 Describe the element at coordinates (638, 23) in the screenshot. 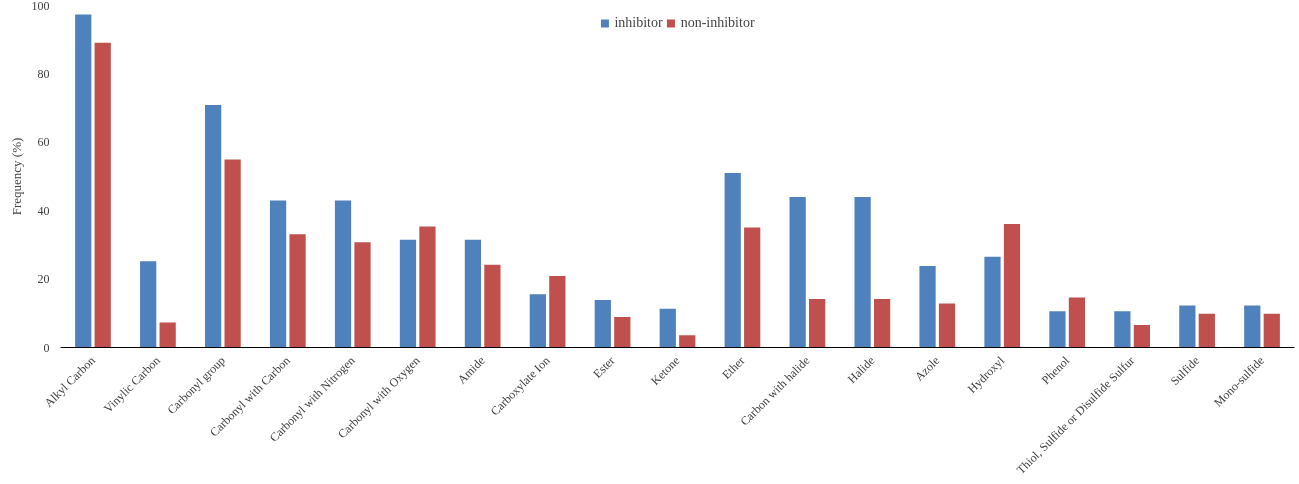

I see `legend-label: inhibitor` at that location.